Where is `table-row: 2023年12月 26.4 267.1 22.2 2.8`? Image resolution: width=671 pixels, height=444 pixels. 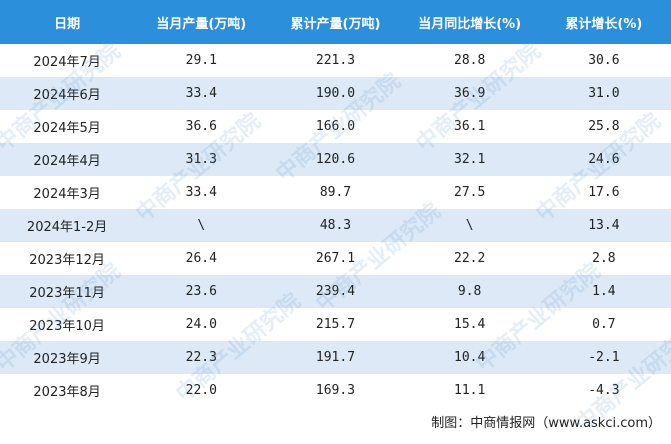
table-row: 2023年12月 26.4 267.1 22.2 2.8 is located at coordinates (335, 258).